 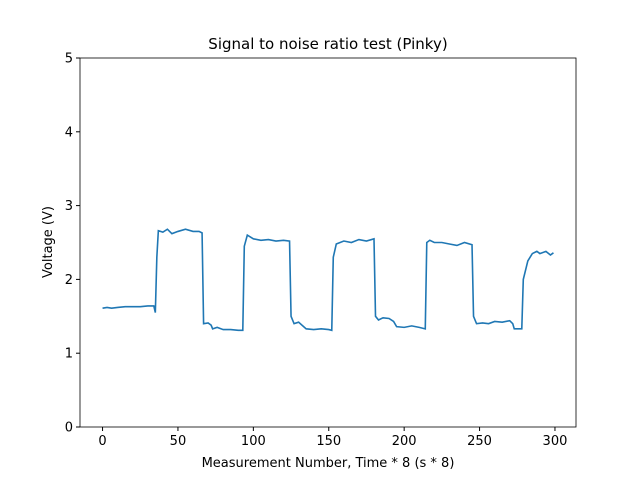 I want to click on chart-title: Signal to noise ratio test (Pinky), so click(x=327, y=44).